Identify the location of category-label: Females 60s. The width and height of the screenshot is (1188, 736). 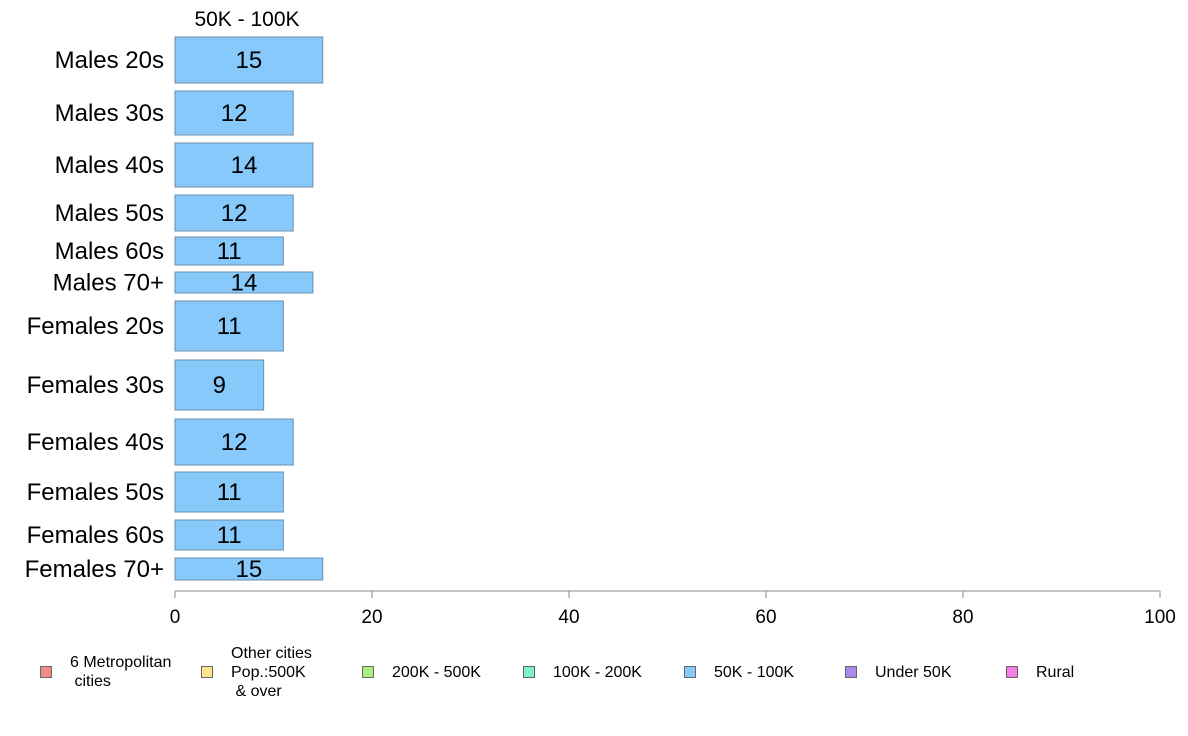
(95, 535).